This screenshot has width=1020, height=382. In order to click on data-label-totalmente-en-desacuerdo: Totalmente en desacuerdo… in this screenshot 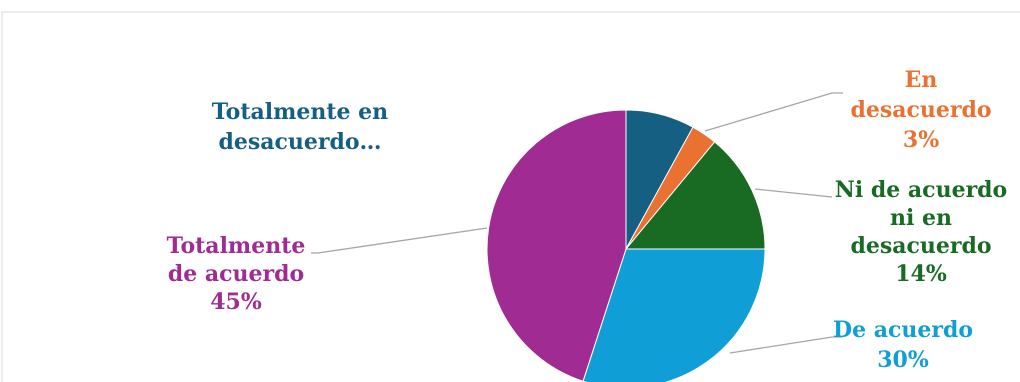, I will do `click(300, 127)`.